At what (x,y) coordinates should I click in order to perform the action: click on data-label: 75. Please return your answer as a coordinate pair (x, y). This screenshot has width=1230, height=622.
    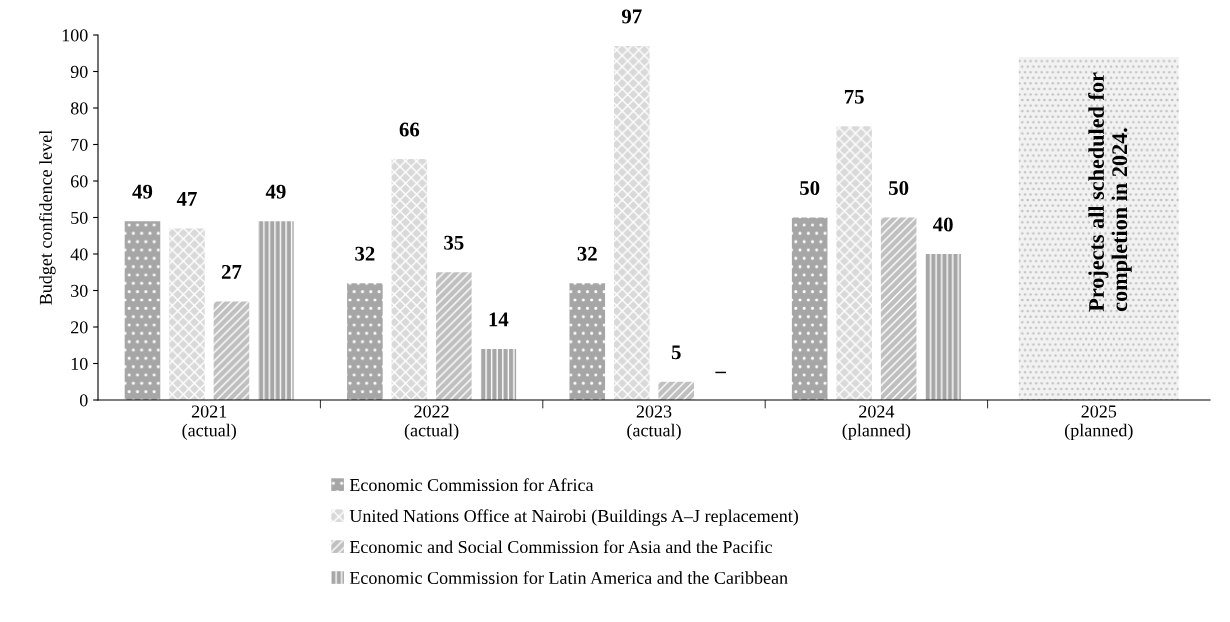
    Looking at the image, I should click on (854, 96).